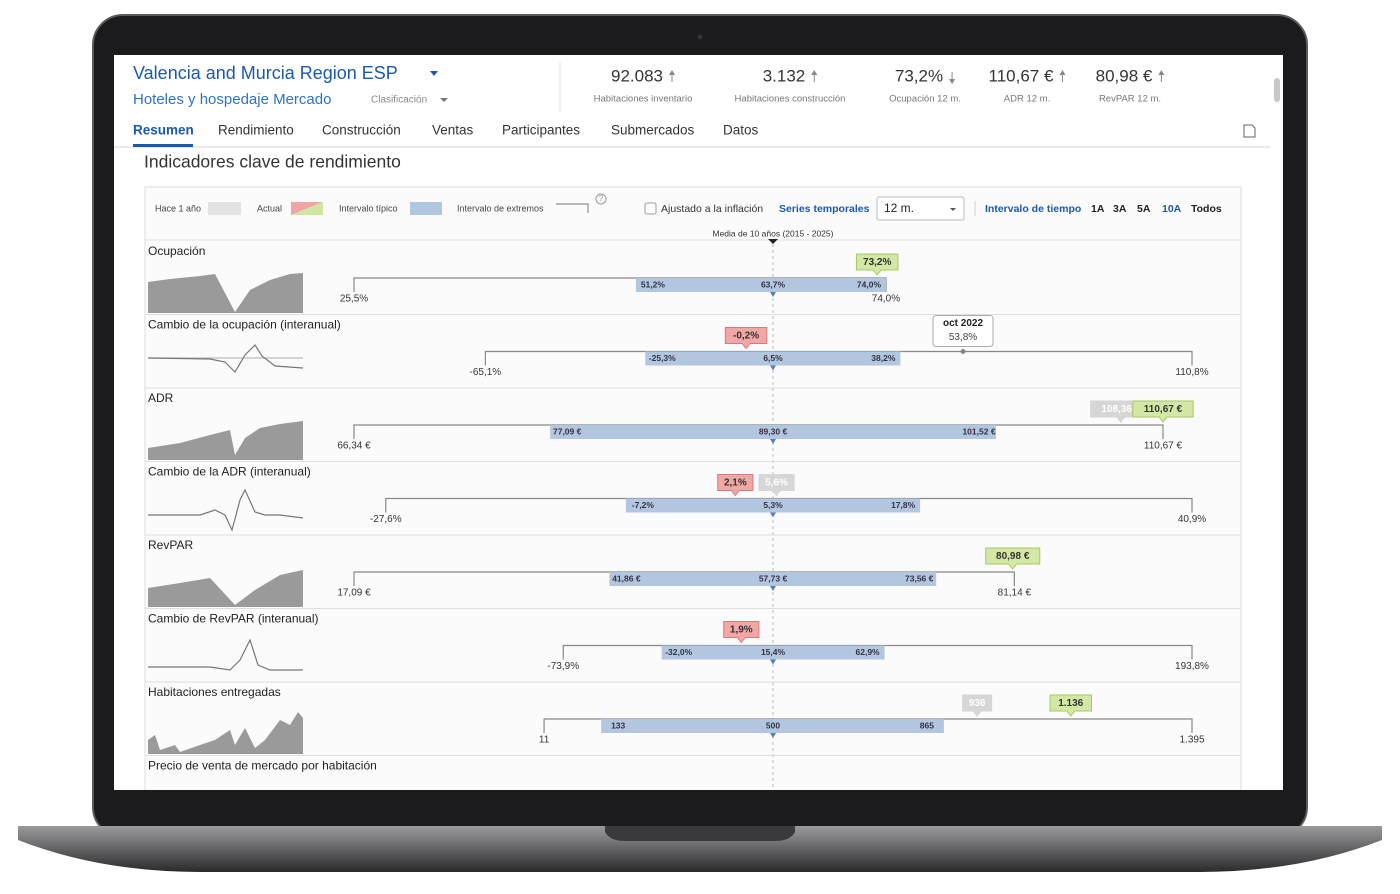  I want to click on kpi-label: Ocupación 12 m., so click(925, 99).